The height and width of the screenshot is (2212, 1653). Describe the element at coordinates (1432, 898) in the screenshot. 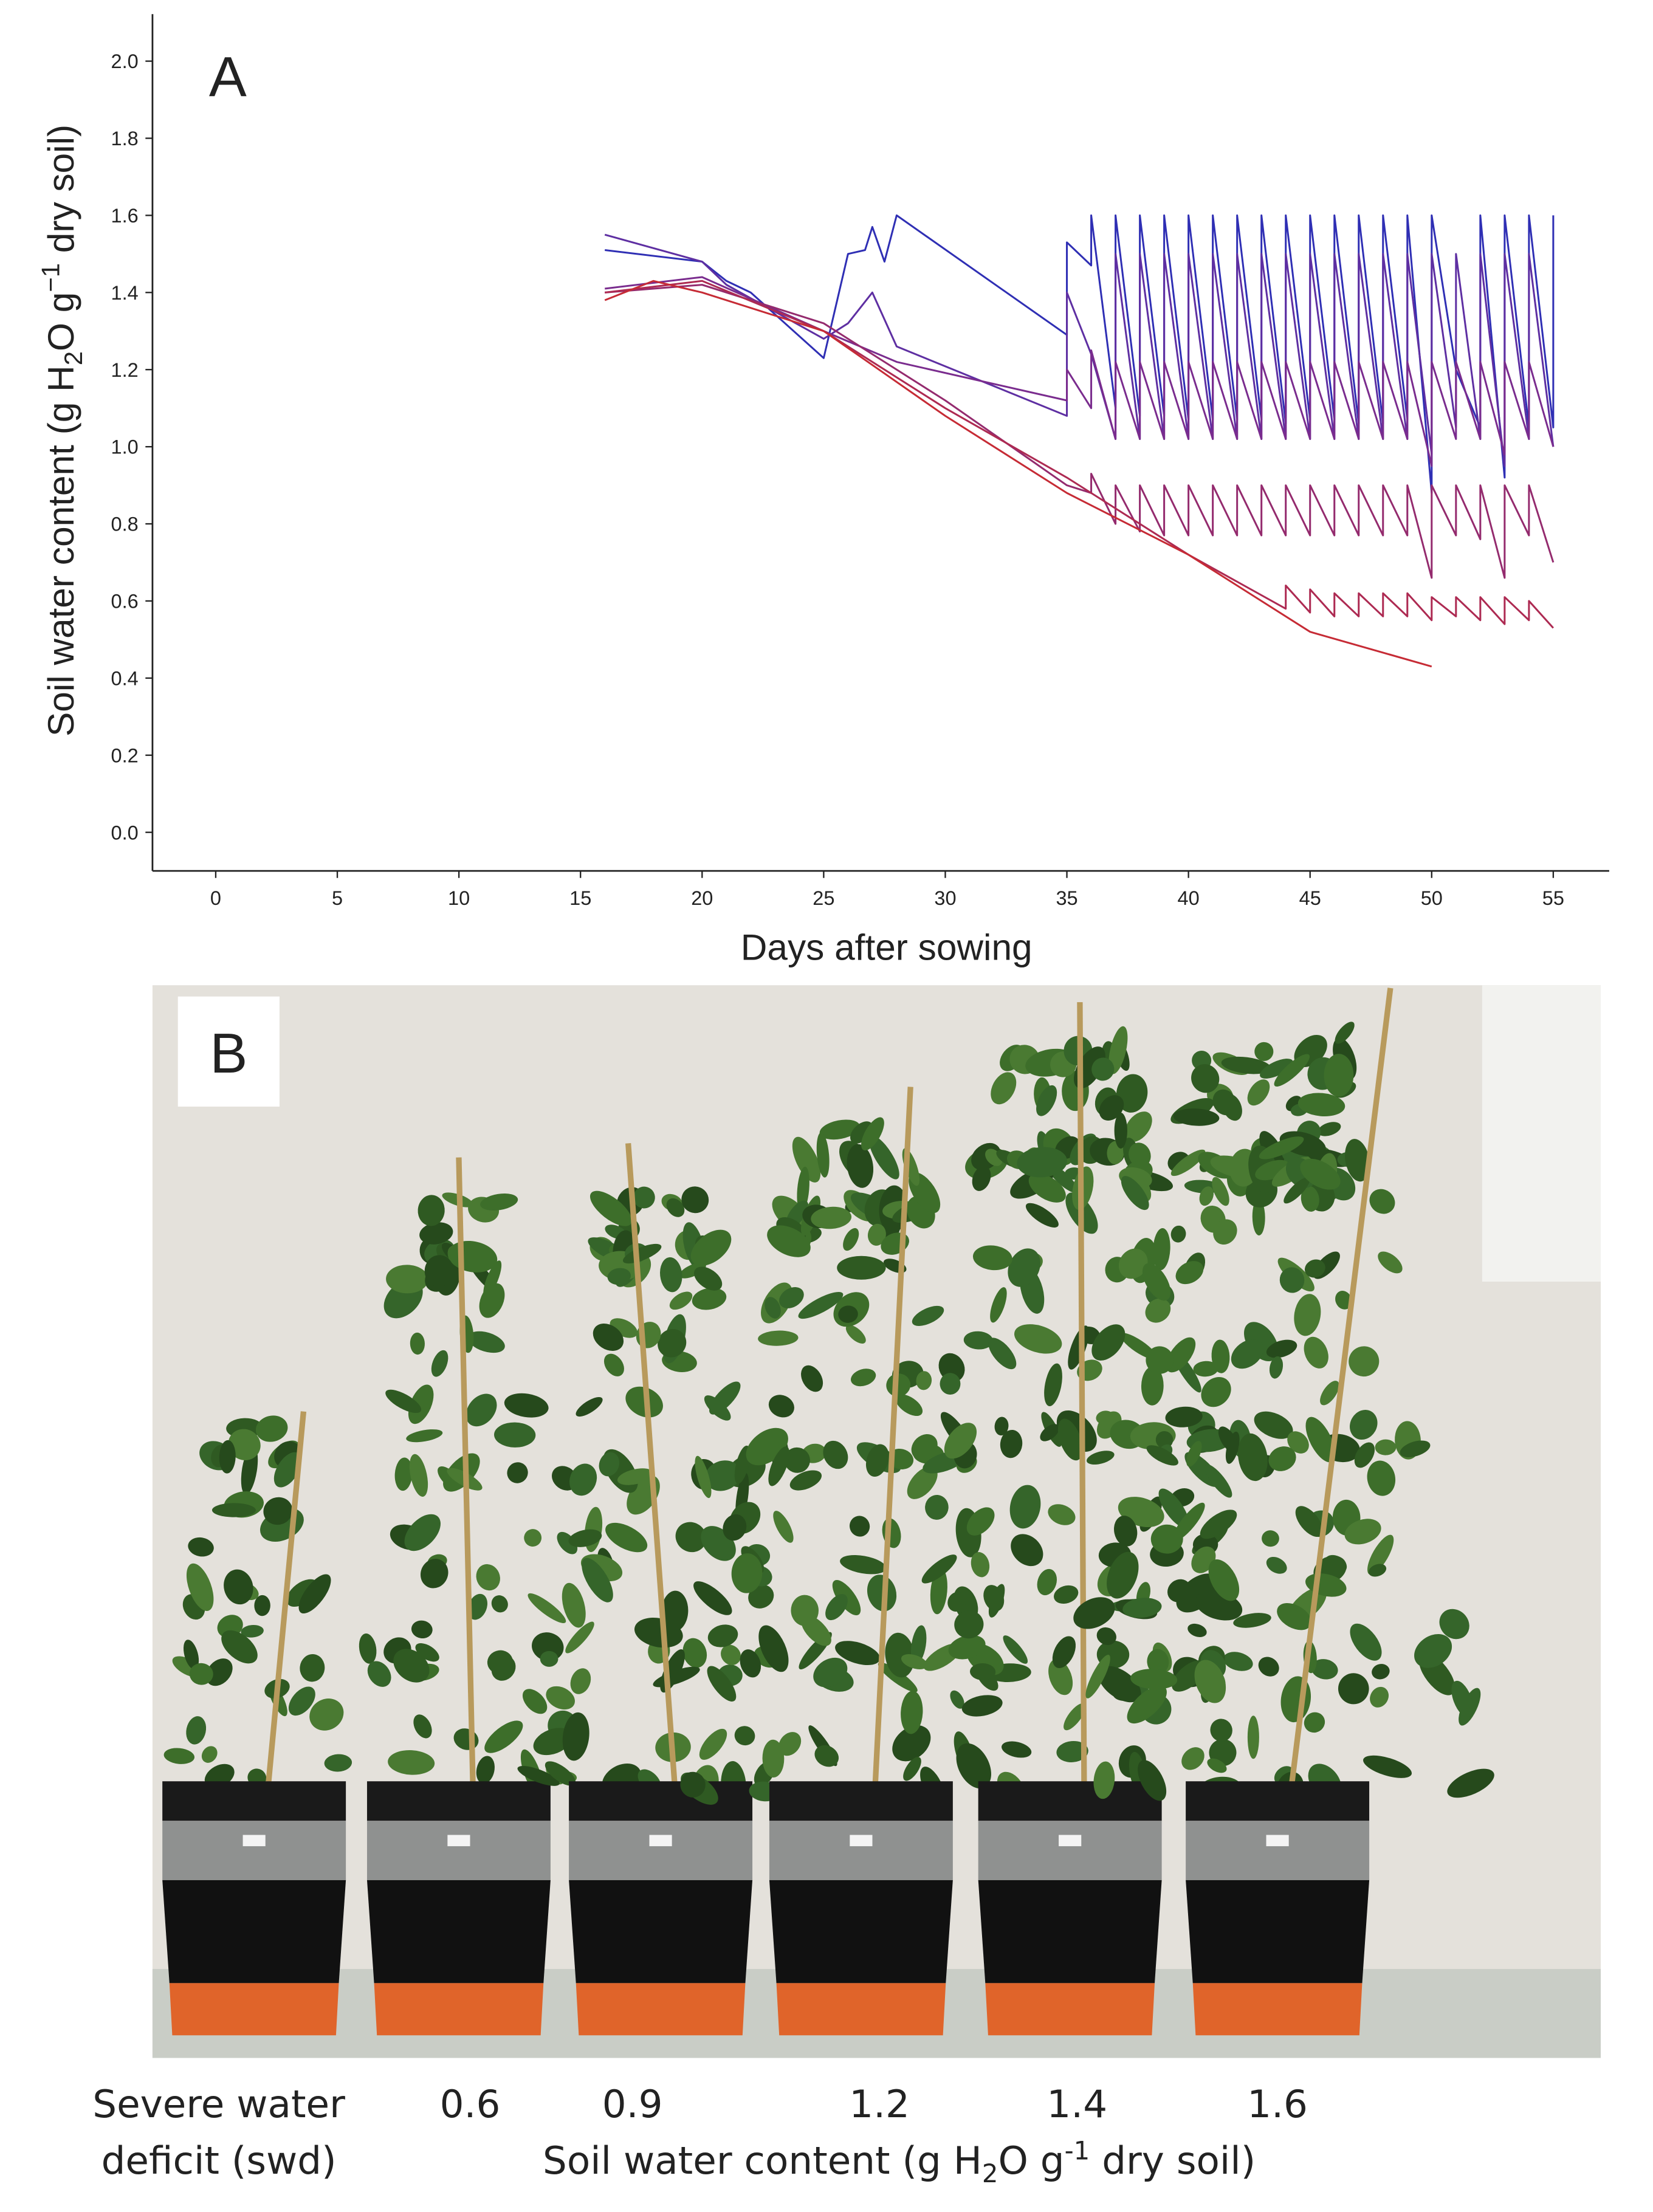

I see `x-tick-label: 50` at that location.